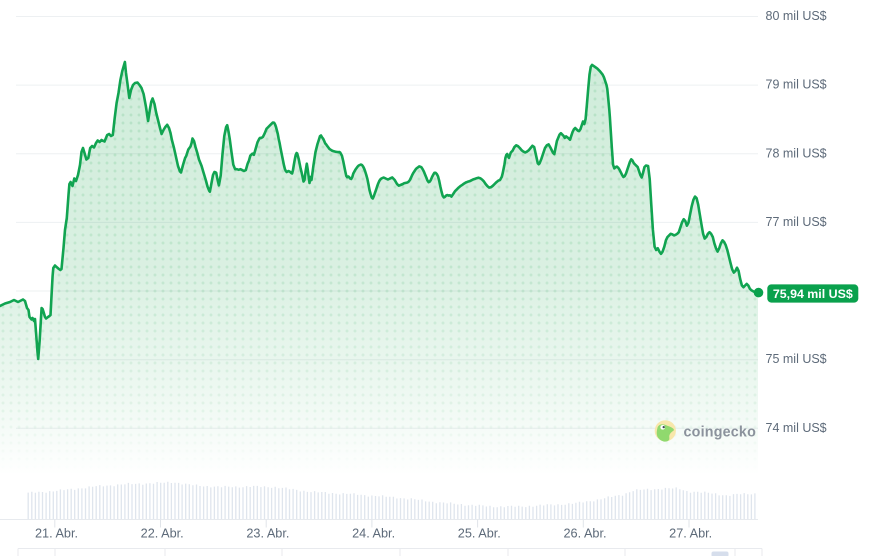  I want to click on svg-text: 22. Abr., so click(162, 534).